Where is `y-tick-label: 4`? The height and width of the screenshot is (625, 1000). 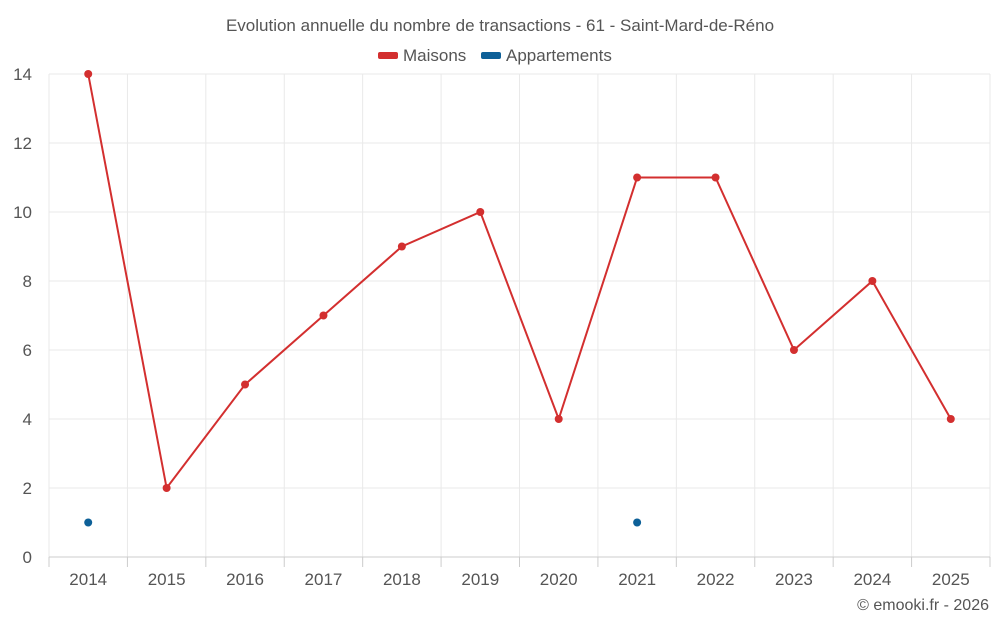 y-tick-label: 4 is located at coordinates (27, 419).